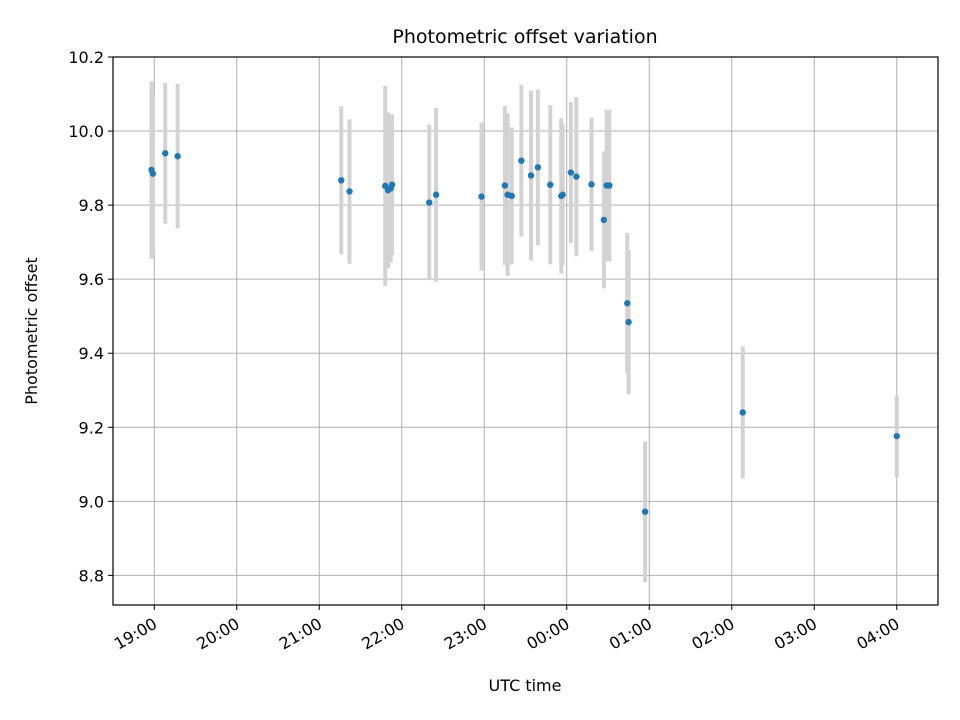 This screenshot has height=720, width=960. What do you see at coordinates (91, 279) in the screenshot?
I see `y-tick-label: 9.6` at bounding box center [91, 279].